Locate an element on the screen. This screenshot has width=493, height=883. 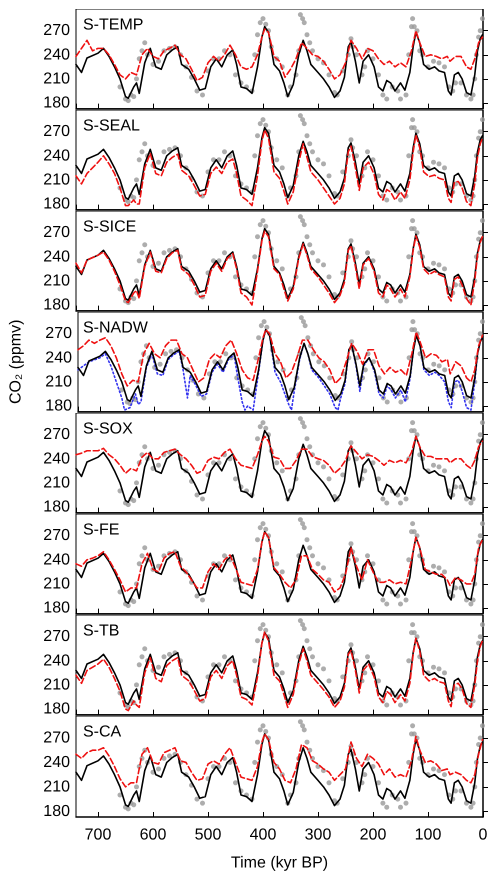
x-tick-label: 400 is located at coordinates (263, 835).